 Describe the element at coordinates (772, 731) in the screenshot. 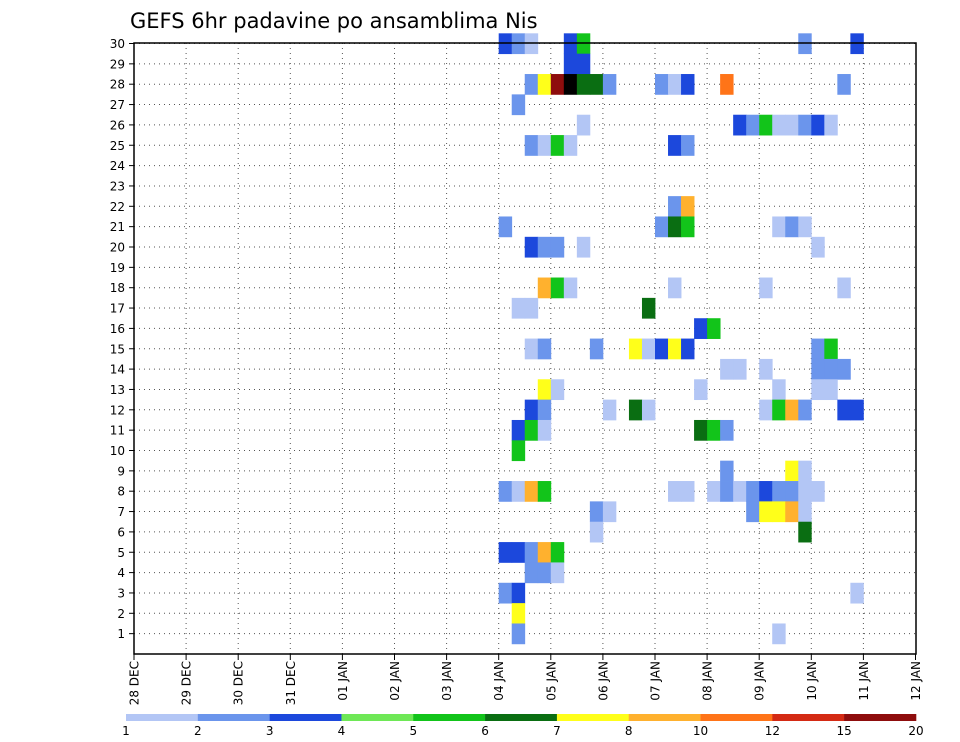

I see `colorbar-label: 12` at that location.